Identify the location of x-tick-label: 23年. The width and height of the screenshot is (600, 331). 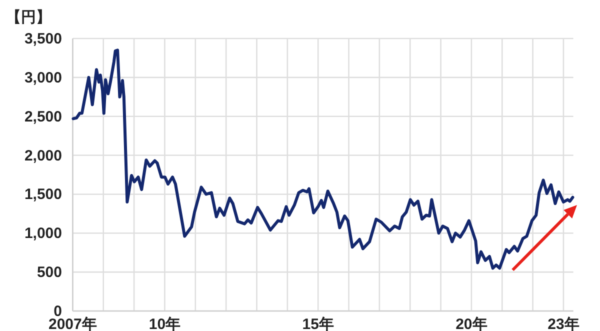
(564, 323).